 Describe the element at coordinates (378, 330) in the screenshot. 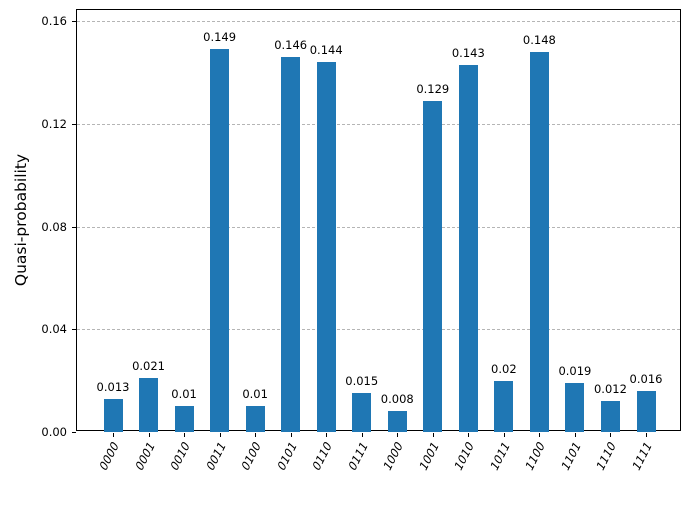

I see `gridline-y-0.04` at that location.